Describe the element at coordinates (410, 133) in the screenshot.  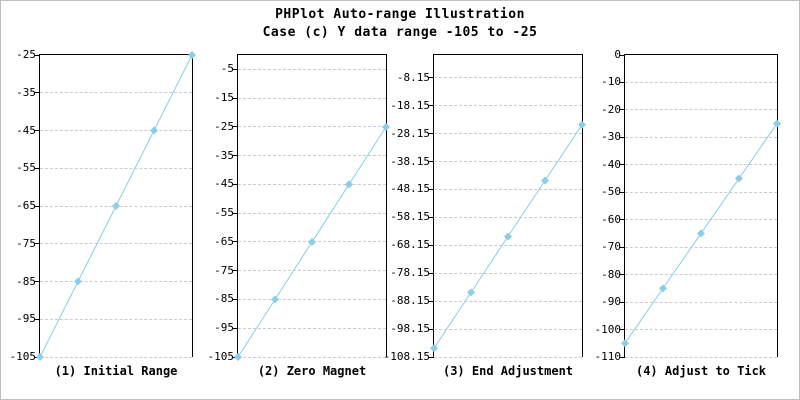
I see `y-tick-label: -28.15` at that location.